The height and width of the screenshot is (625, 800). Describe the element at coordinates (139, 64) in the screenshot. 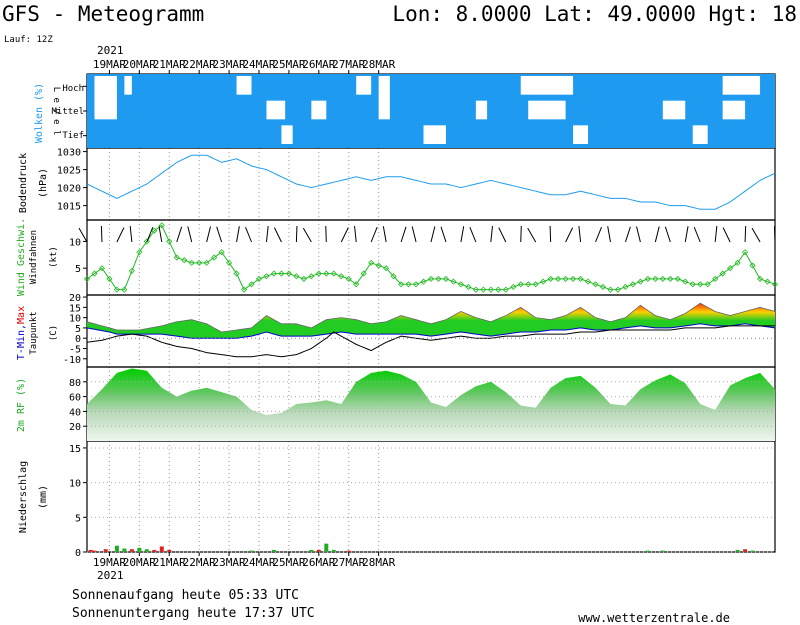

I see `date-label-top: 20MAR` at that location.